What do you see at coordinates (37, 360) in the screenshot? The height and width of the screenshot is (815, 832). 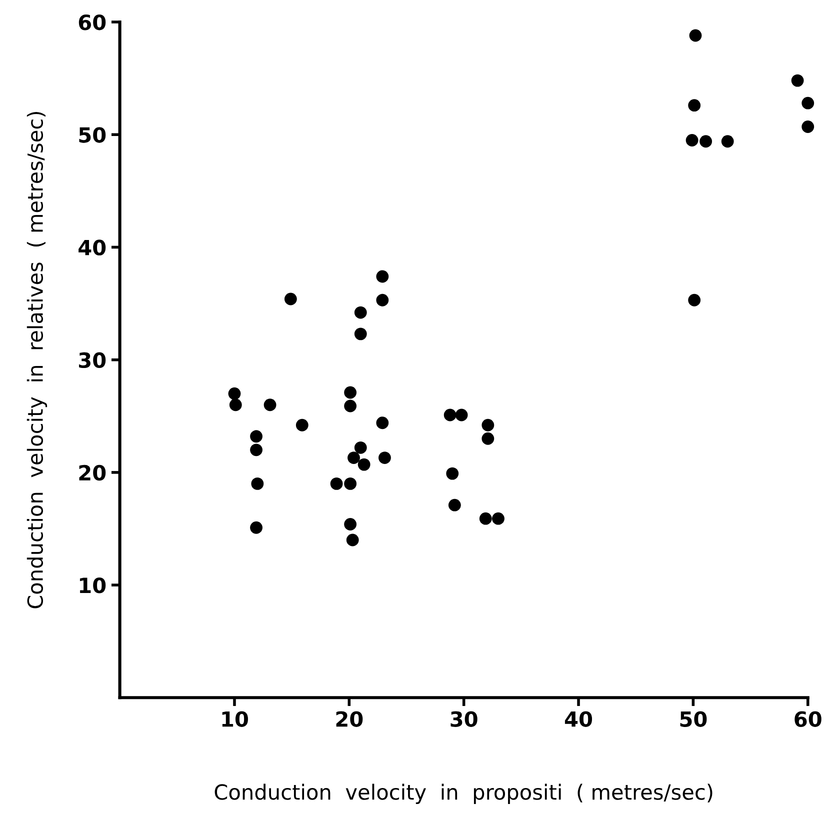 I see `y-axis-title: Conduction velocity in relatives ( metres/sec)` at bounding box center [37, 360].